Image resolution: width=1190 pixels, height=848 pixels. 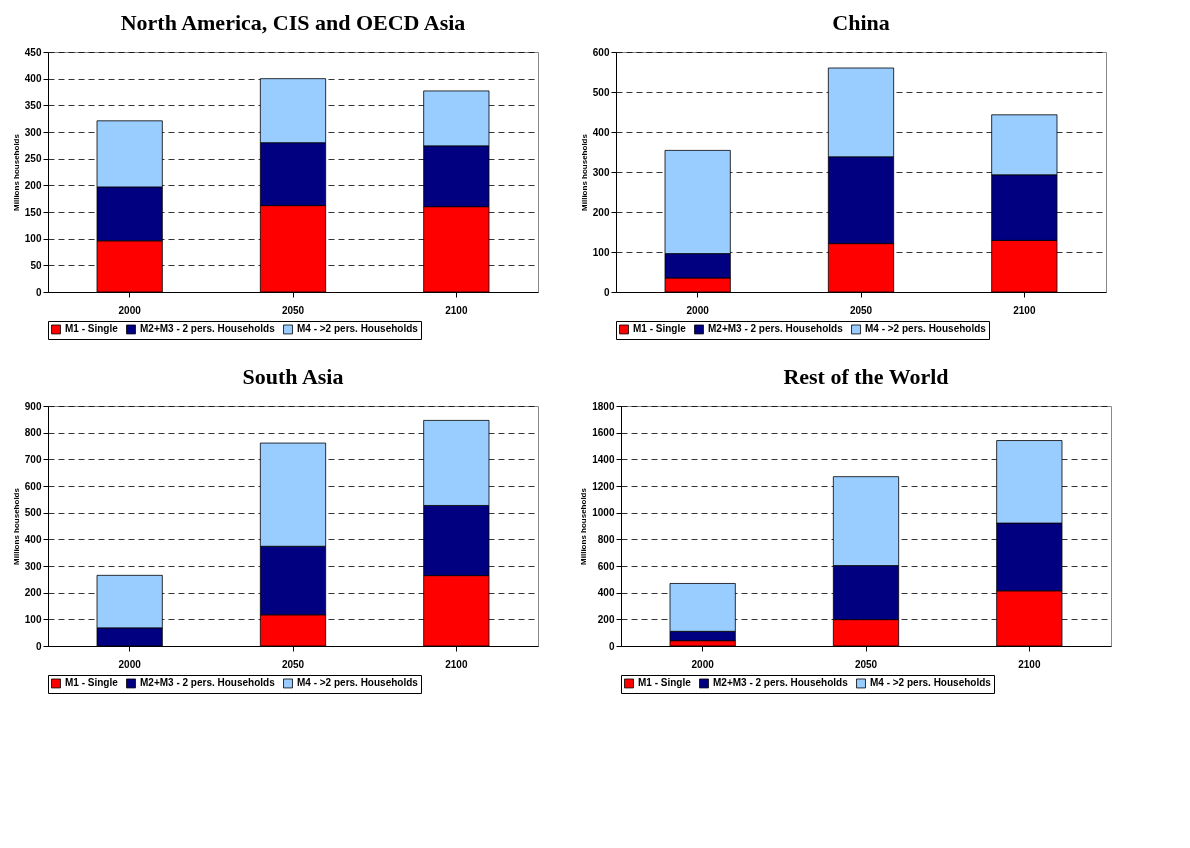 I want to click on y-tick-label: 50, so click(x=36, y=265).